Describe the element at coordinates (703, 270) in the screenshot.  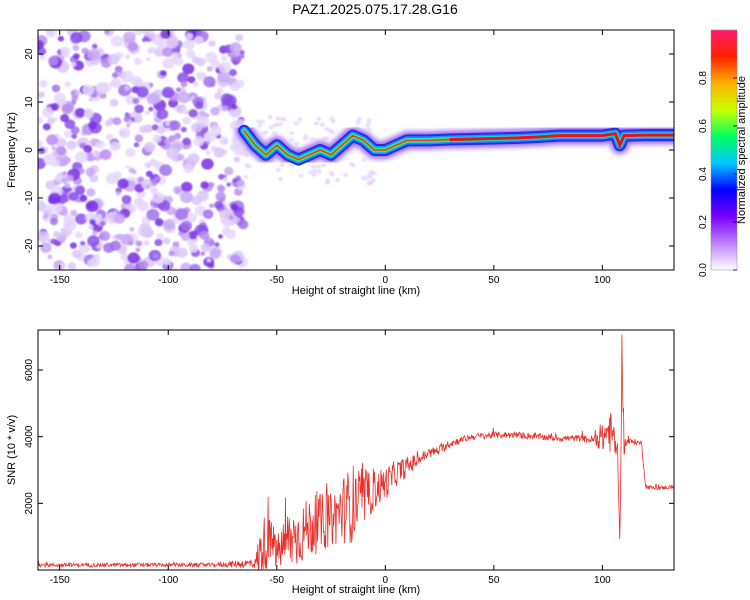
I see `colorbar-tick-label: 0.0` at that location.